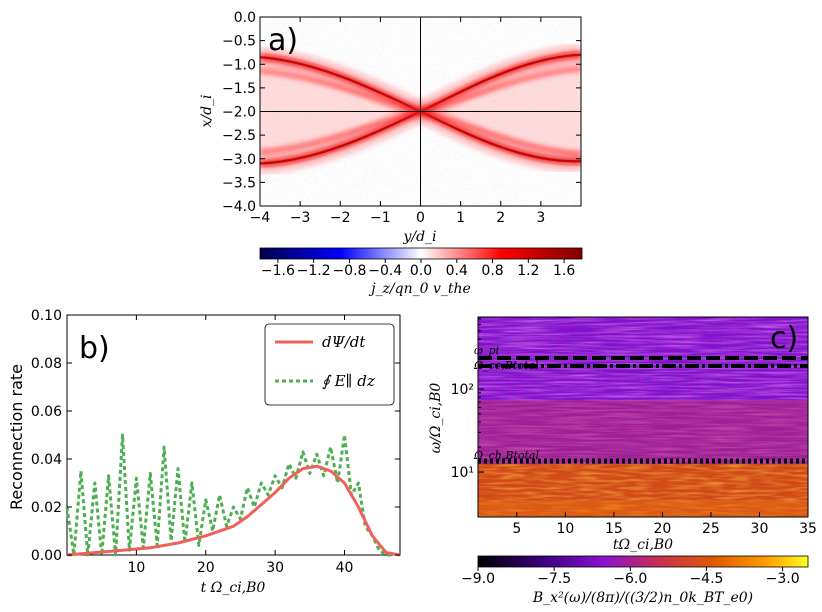 The width and height of the screenshot is (822, 612). I want to click on panel-a-colorbar-ticks: −1.6 −1.2 −0.8 −0.4 0.0 0.4 0.8 1.2 1.6, so click(418, 269).